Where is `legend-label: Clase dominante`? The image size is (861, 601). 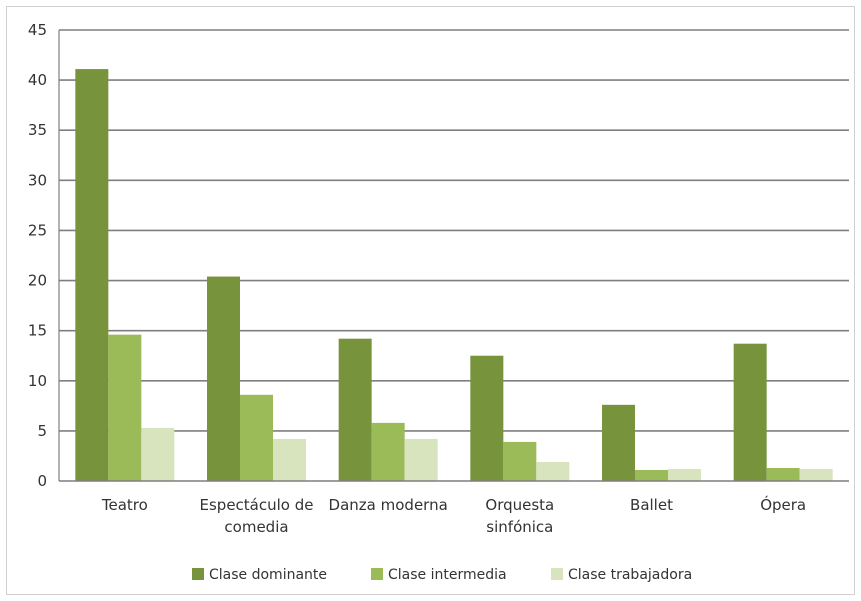
legend-label: Clase dominante is located at coordinates (268, 575).